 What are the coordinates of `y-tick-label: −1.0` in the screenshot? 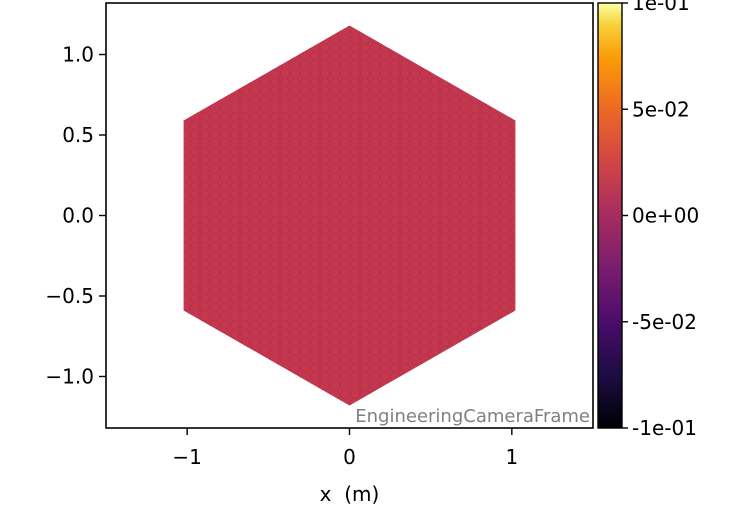 It's located at (69, 376).